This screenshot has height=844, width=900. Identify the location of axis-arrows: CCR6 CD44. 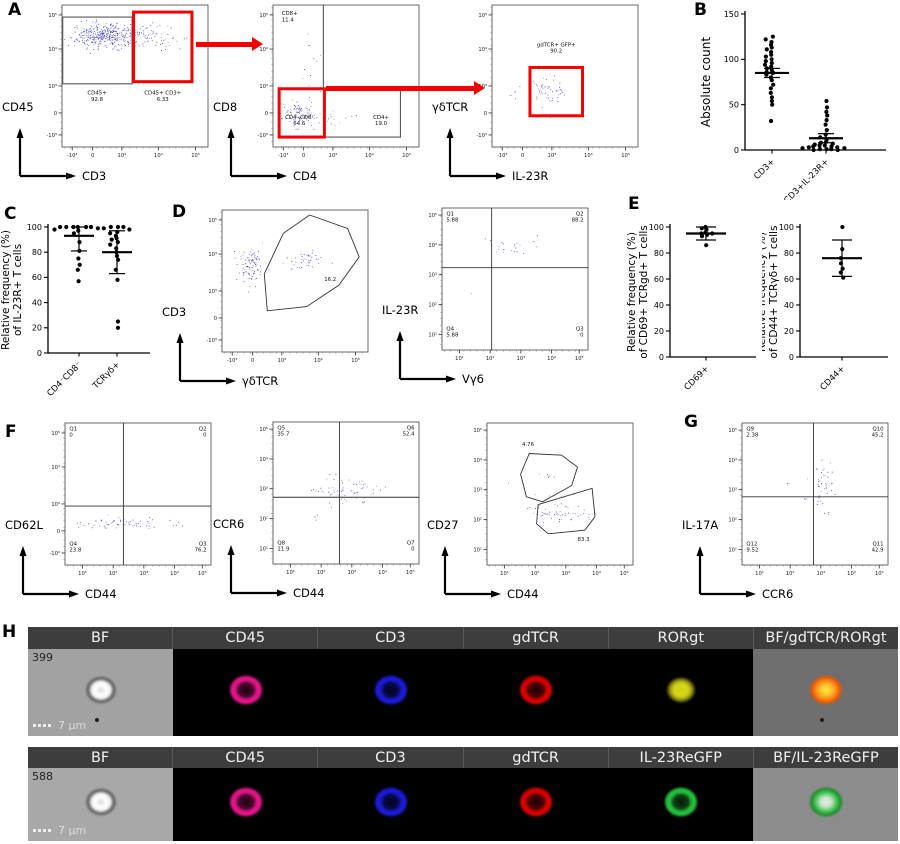
(269, 558).